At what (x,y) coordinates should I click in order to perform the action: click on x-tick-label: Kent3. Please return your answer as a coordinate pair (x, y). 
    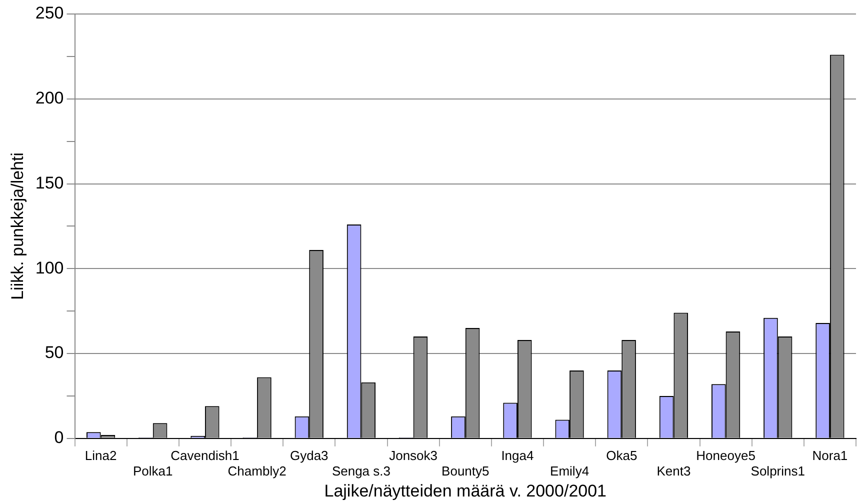
    Looking at the image, I should click on (673, 470).